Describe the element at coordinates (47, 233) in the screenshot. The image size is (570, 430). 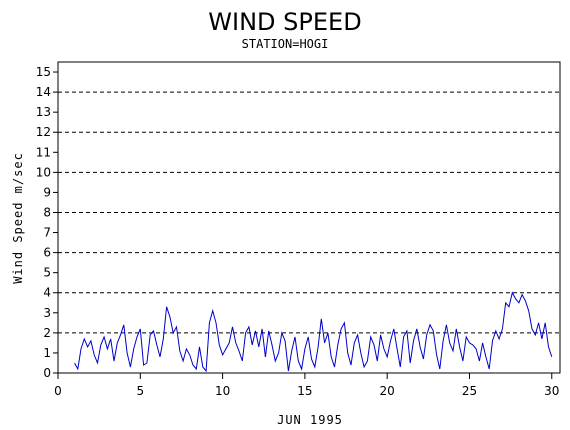
I see `y-tick-label: 7` at that location.